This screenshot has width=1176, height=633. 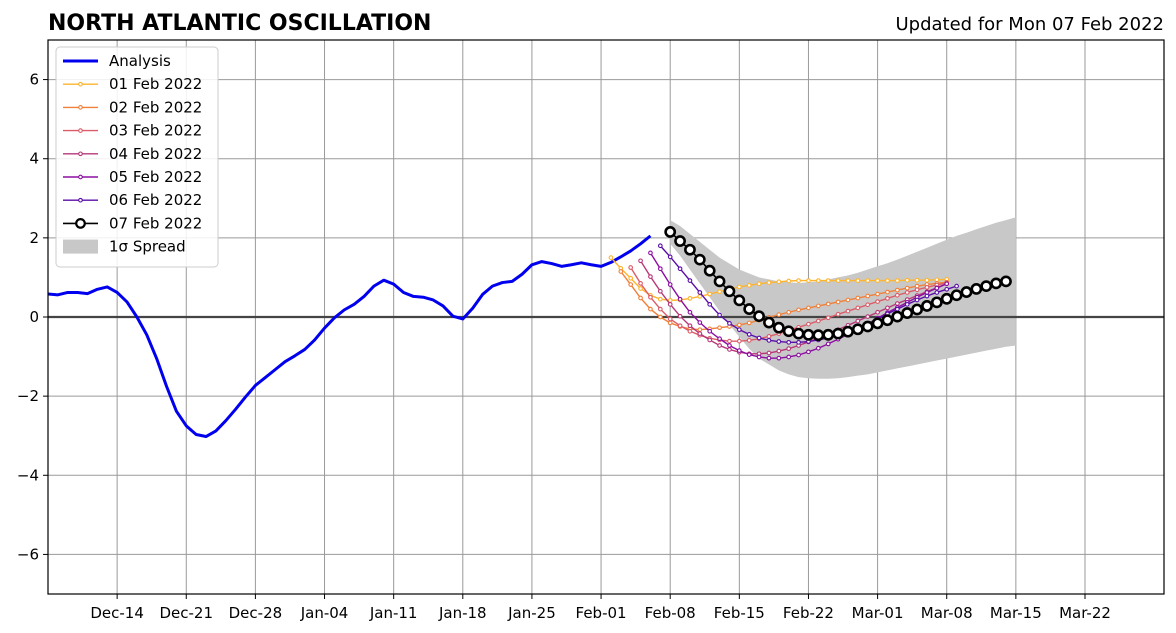 I want to click on y-tick-label: −4, so click(x=28, y=475).